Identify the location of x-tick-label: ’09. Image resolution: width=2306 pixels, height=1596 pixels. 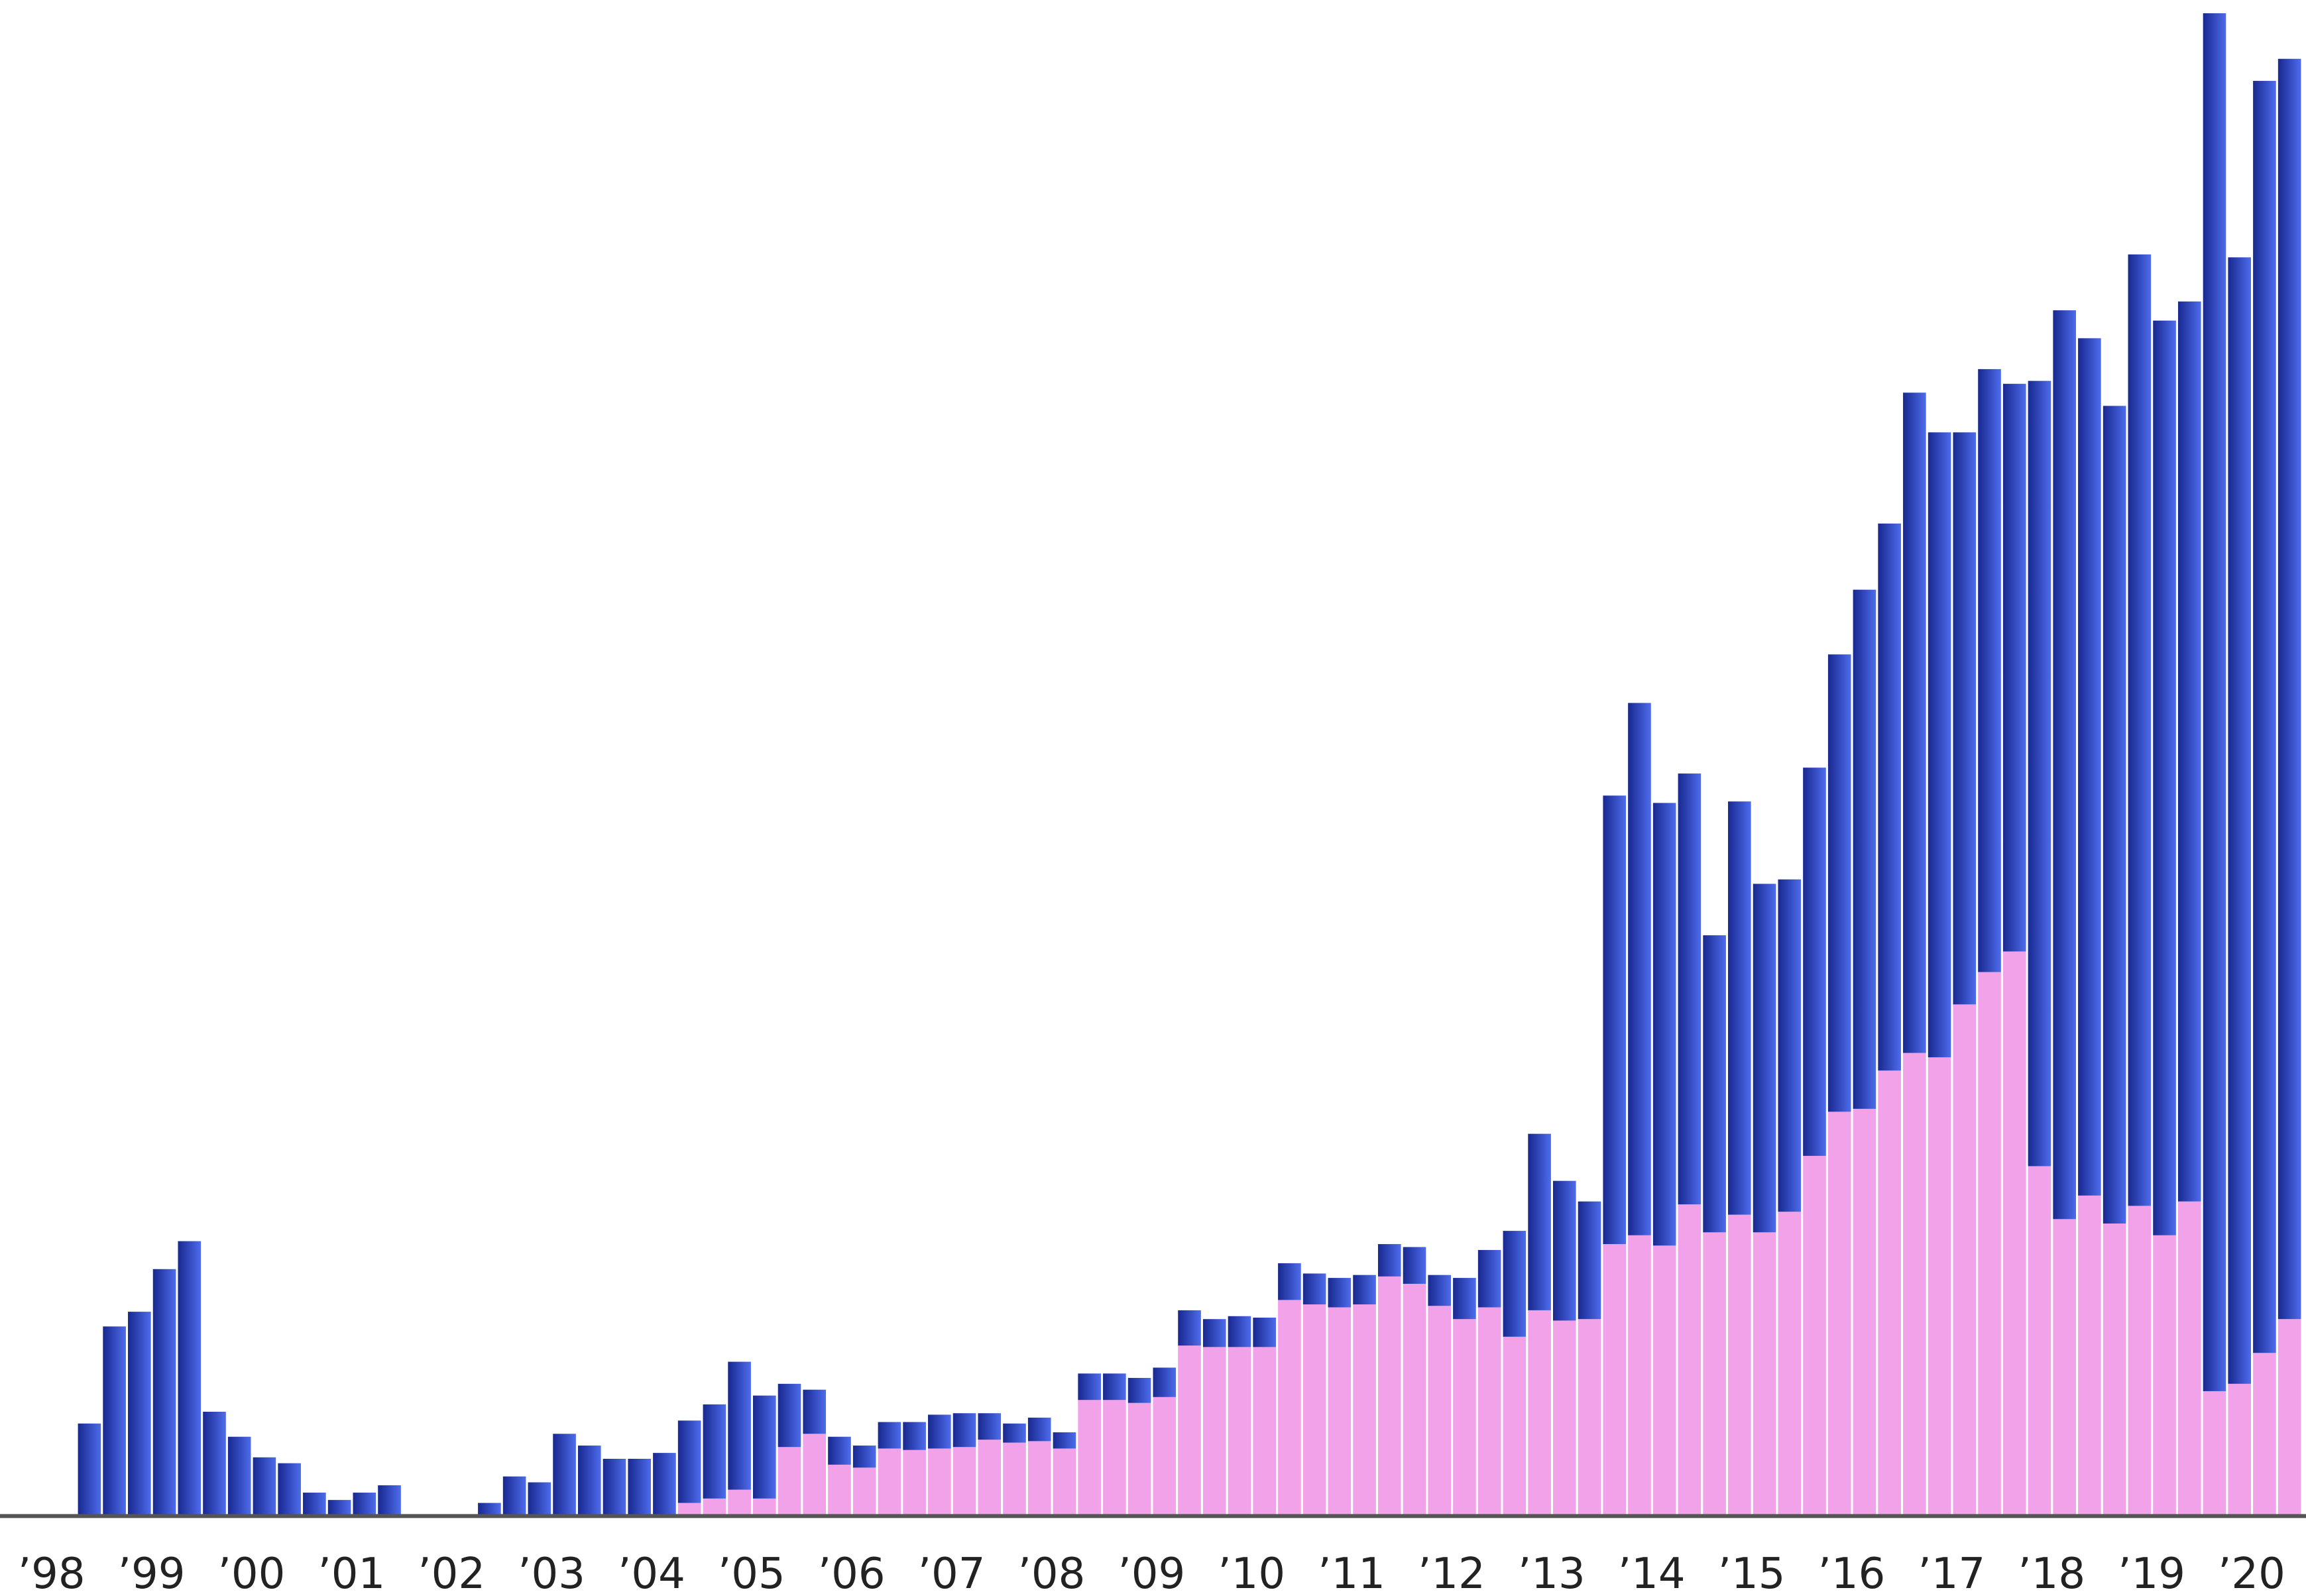
(1151, 1573).